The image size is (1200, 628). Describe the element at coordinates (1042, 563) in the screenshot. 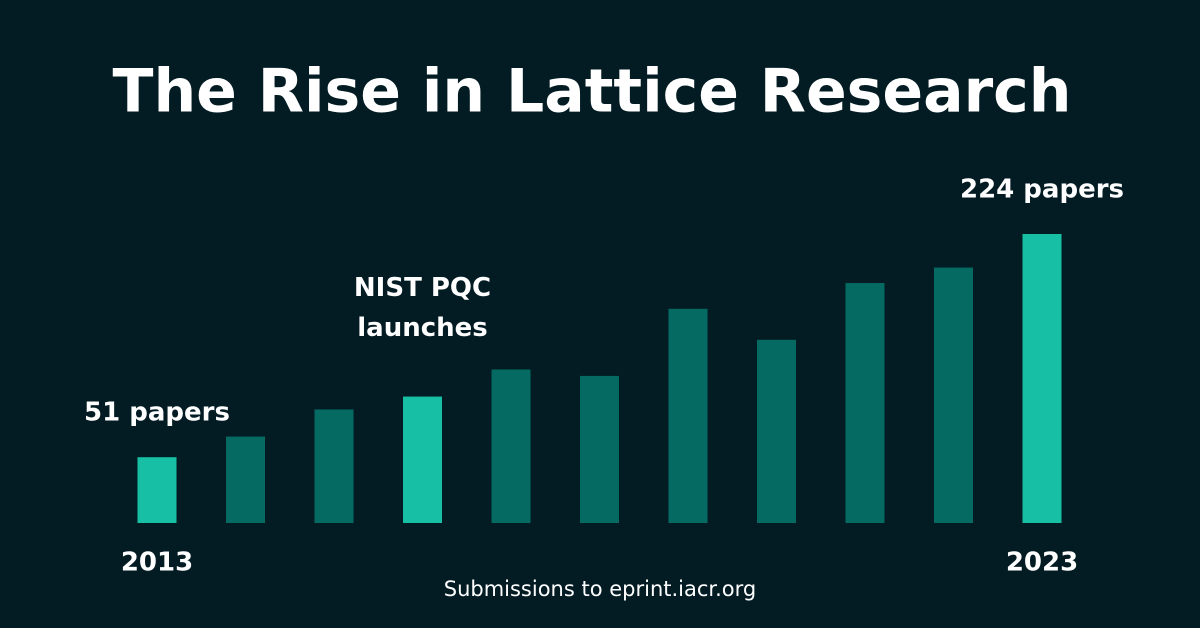

I see `x-tick-label: 2023` at that location.